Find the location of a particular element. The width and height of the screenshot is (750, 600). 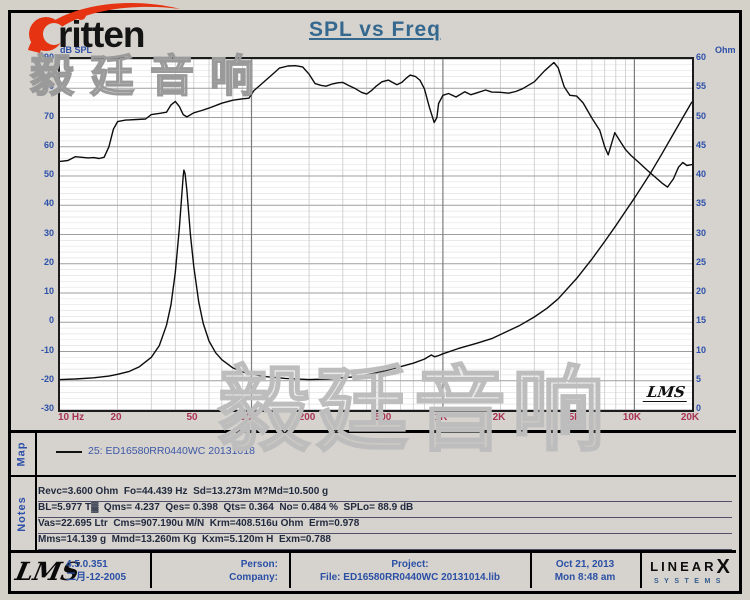

version-block: 4.5.0.351 二月-12-2005 is located at coordinates (96, 571).